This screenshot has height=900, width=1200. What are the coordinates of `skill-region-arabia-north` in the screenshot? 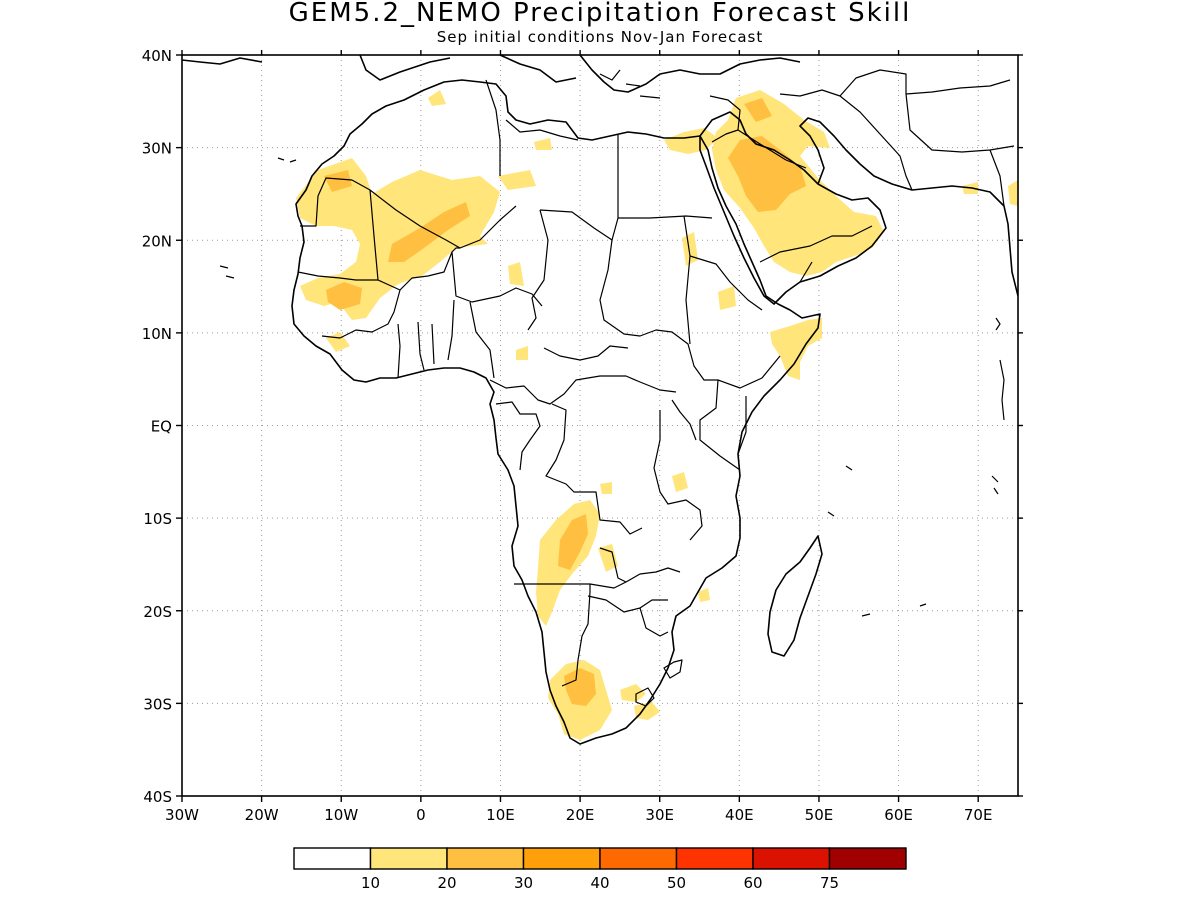 It's located at (758, 110).